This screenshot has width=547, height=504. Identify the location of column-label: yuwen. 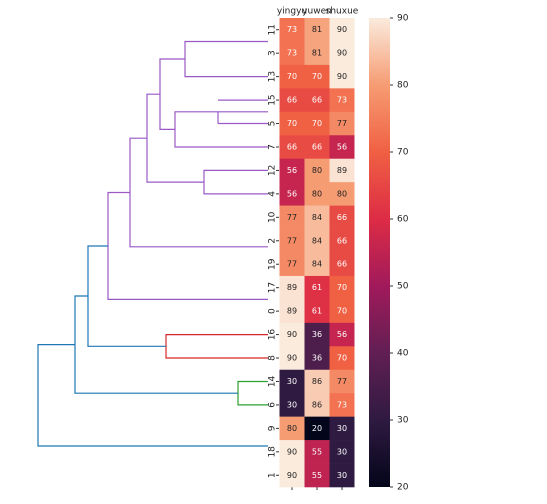
(317, 12).